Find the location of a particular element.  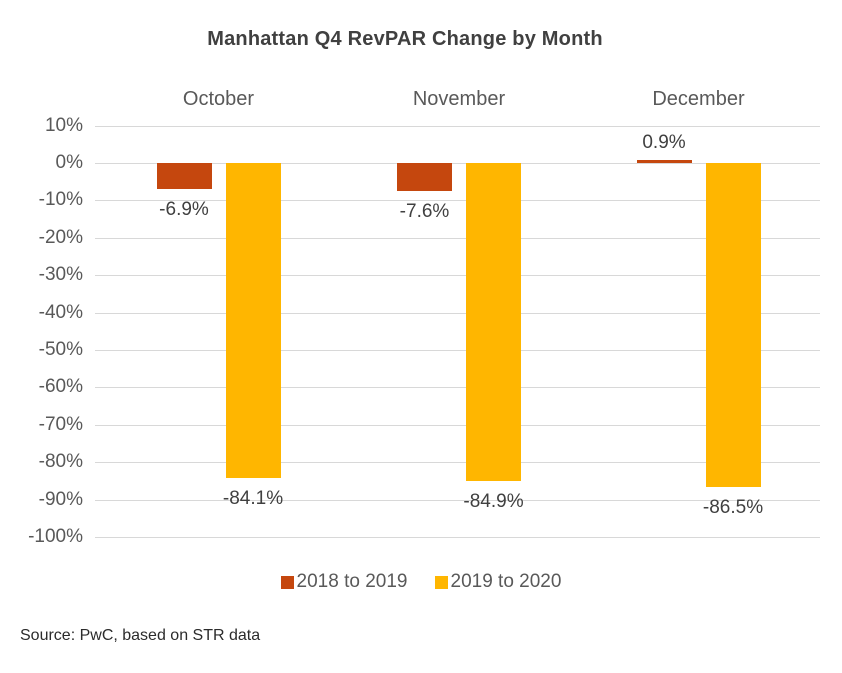

bar-value-label: -7.6% is located at coordinates (424, 212).